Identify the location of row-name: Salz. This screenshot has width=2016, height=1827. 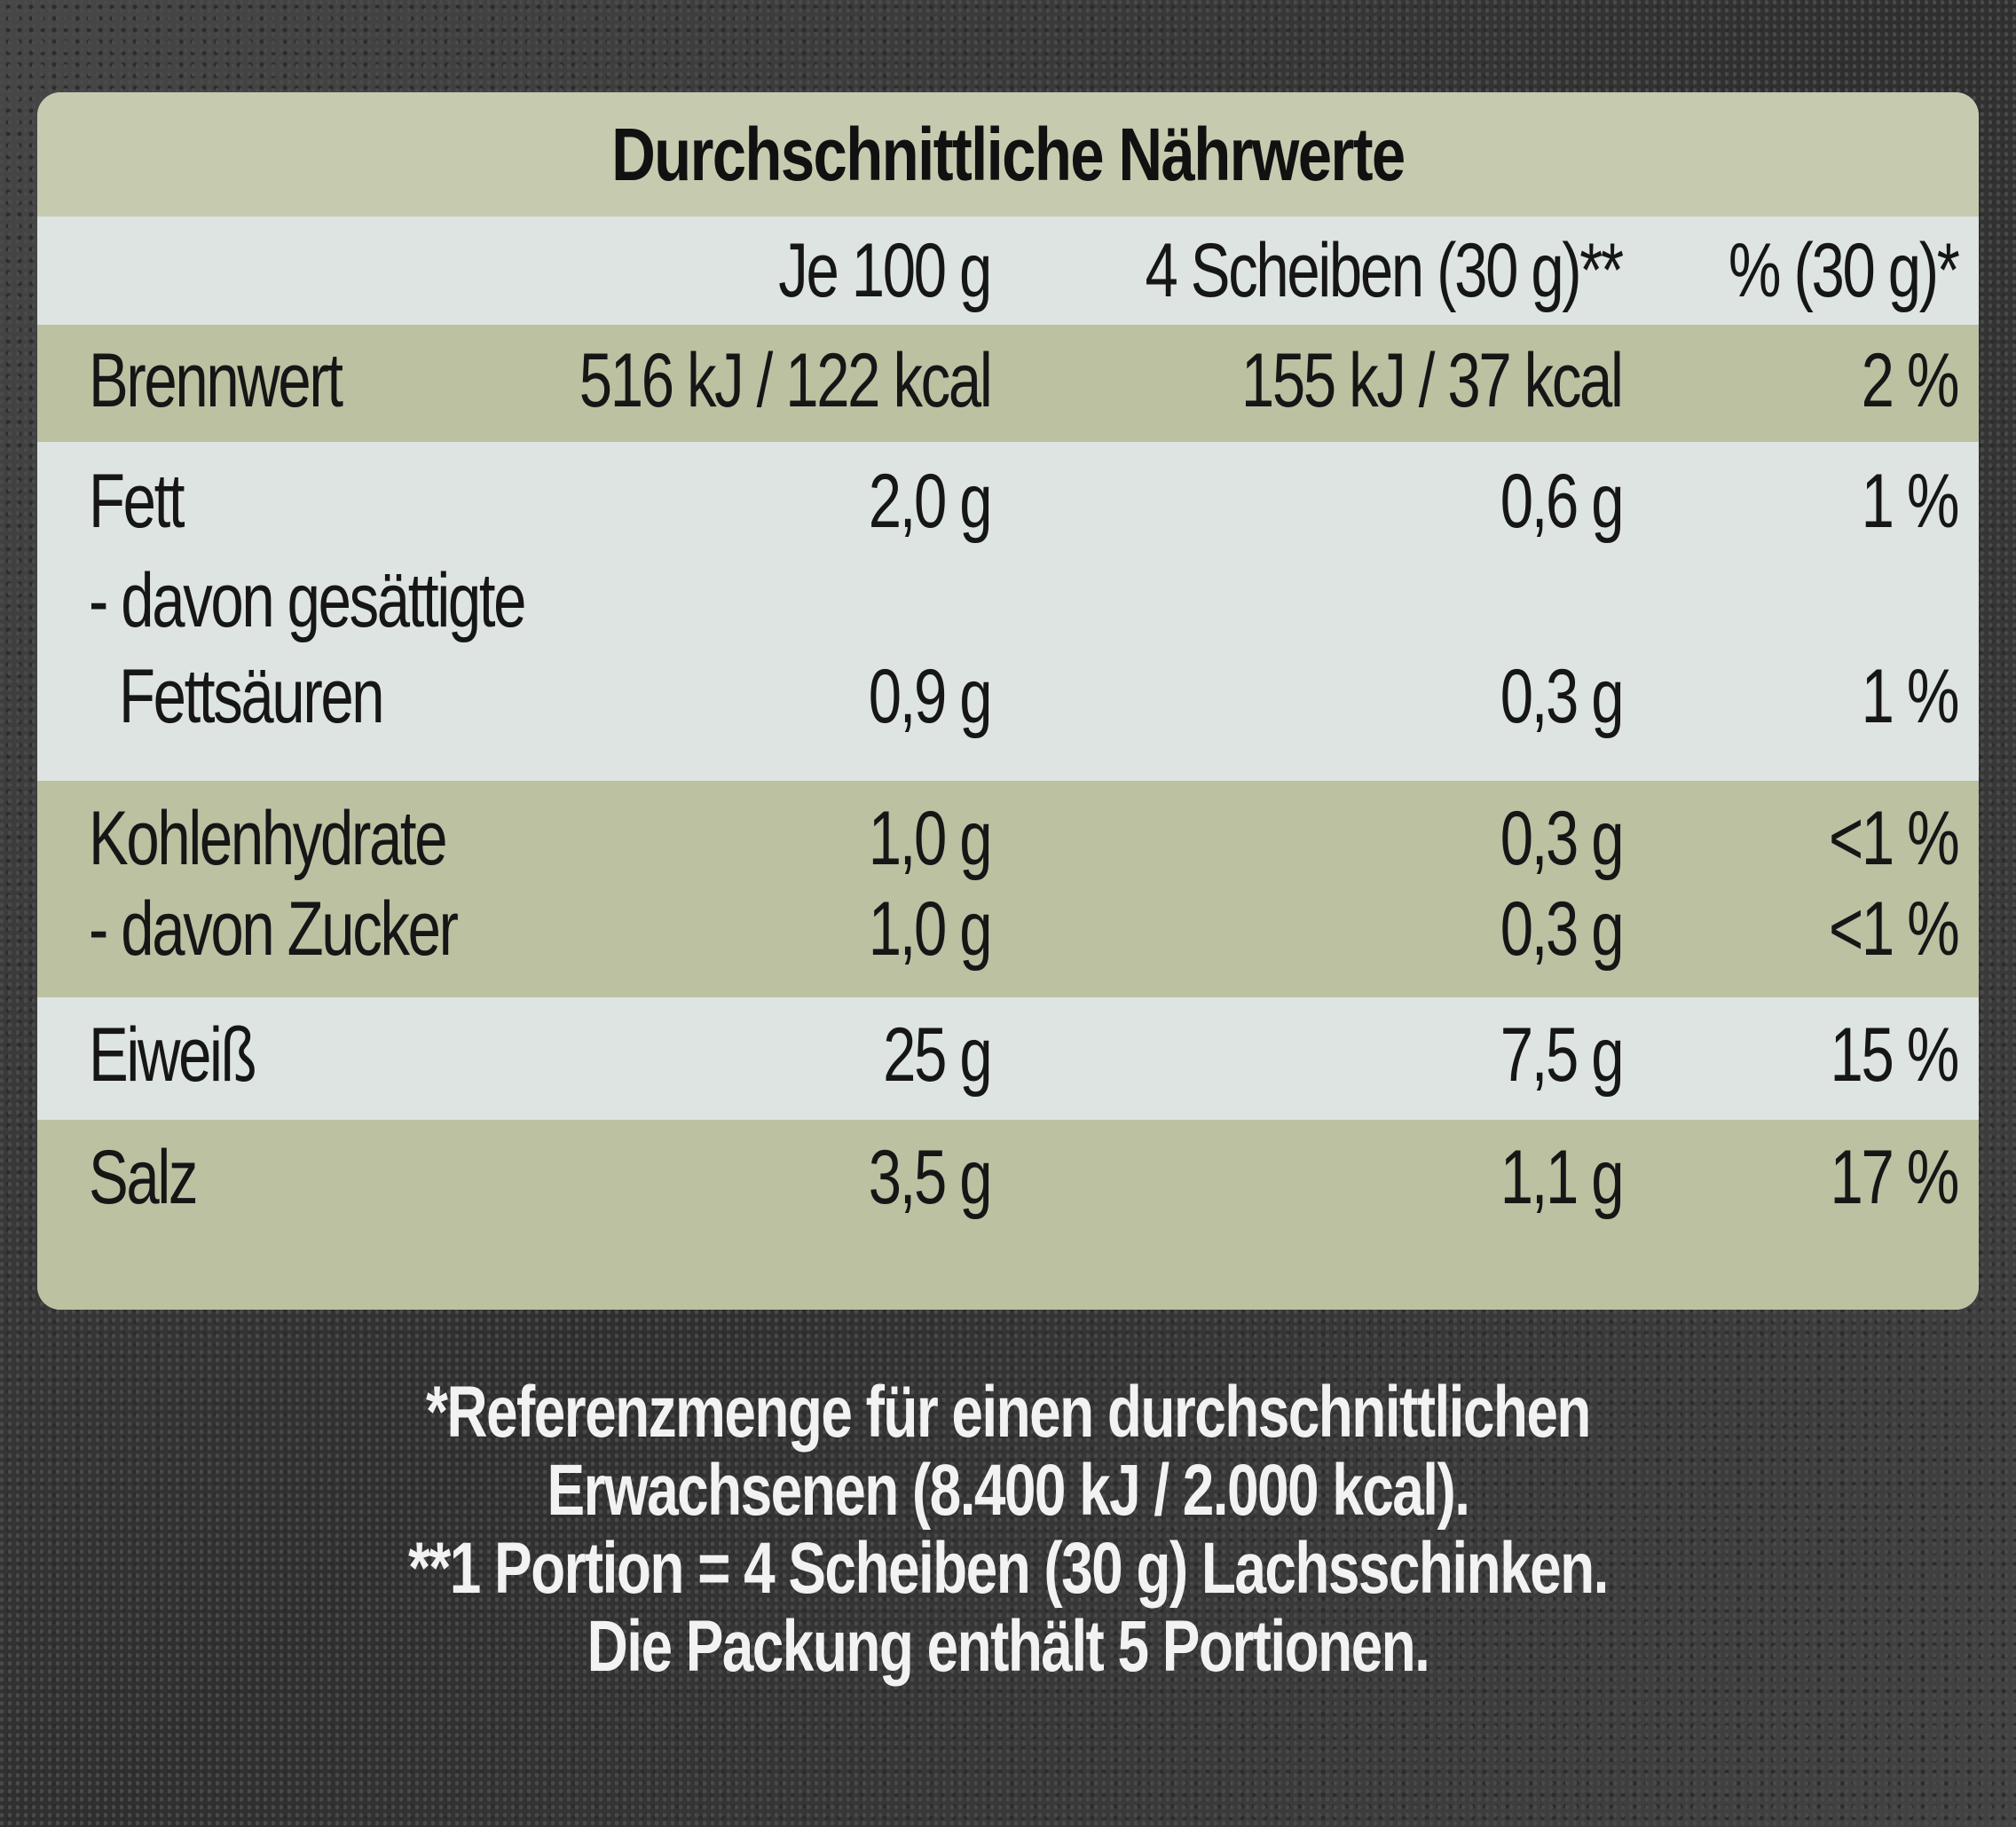
(143, 1177).